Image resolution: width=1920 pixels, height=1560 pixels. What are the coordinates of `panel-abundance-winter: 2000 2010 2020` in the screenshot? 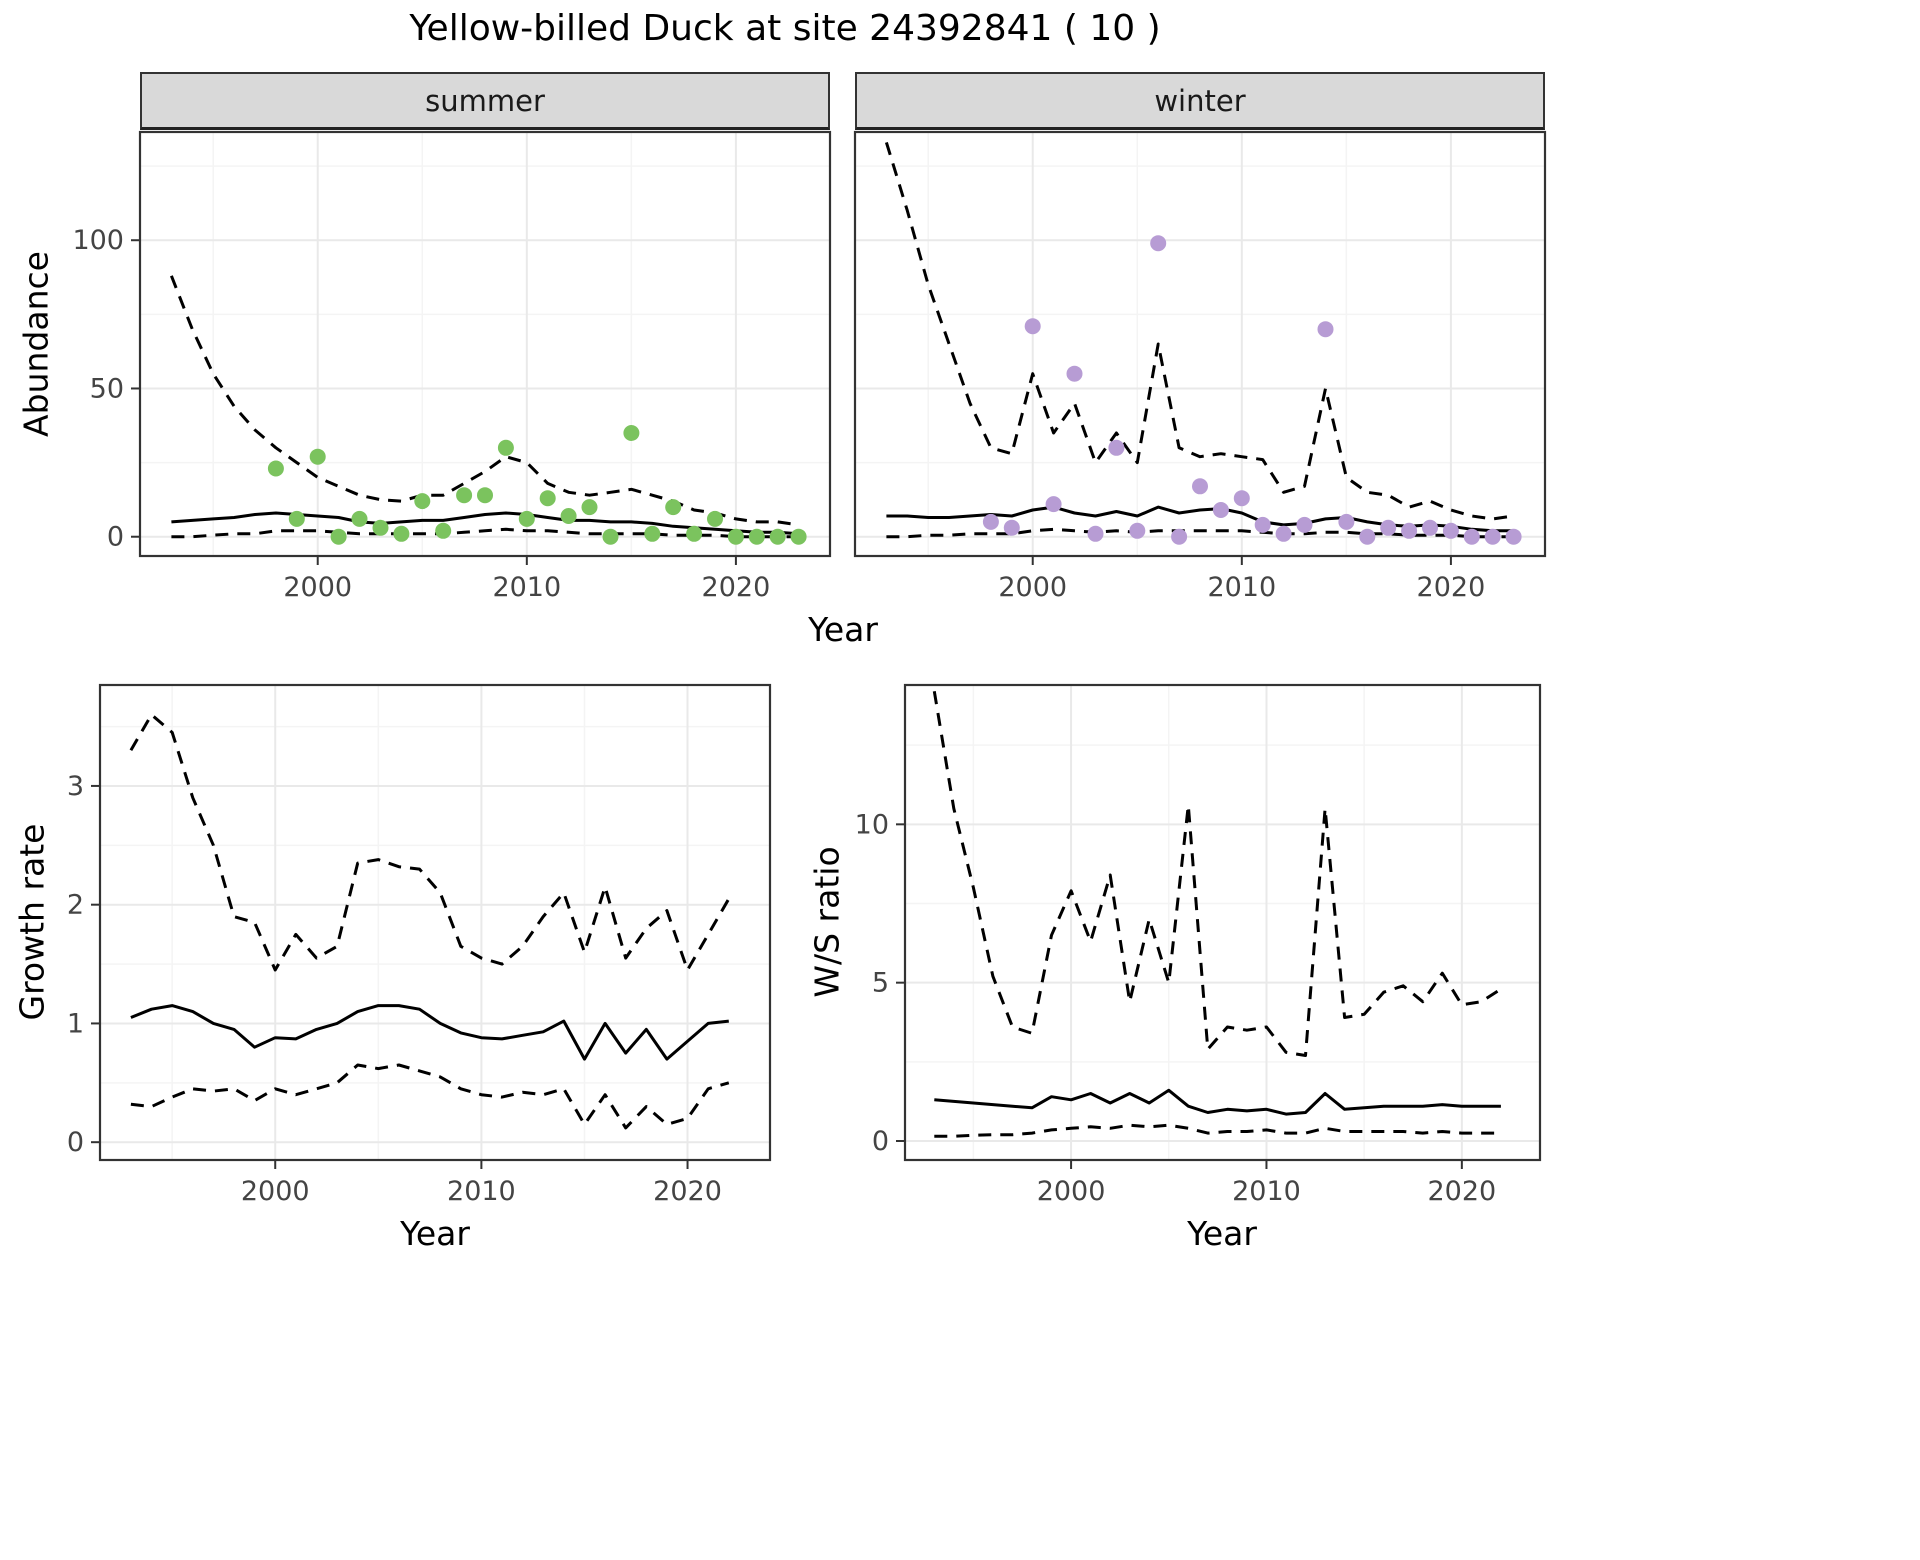 It's located at (1200, 366).